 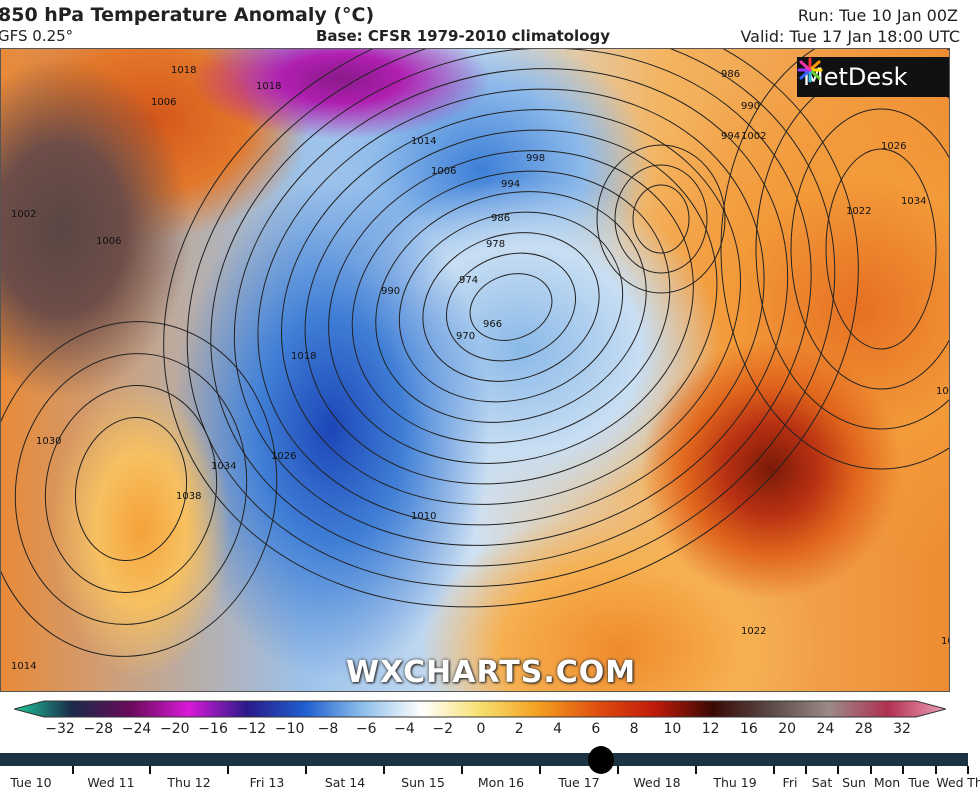 I want to click on metdesk-star-icon, so click(x=810, y=70).